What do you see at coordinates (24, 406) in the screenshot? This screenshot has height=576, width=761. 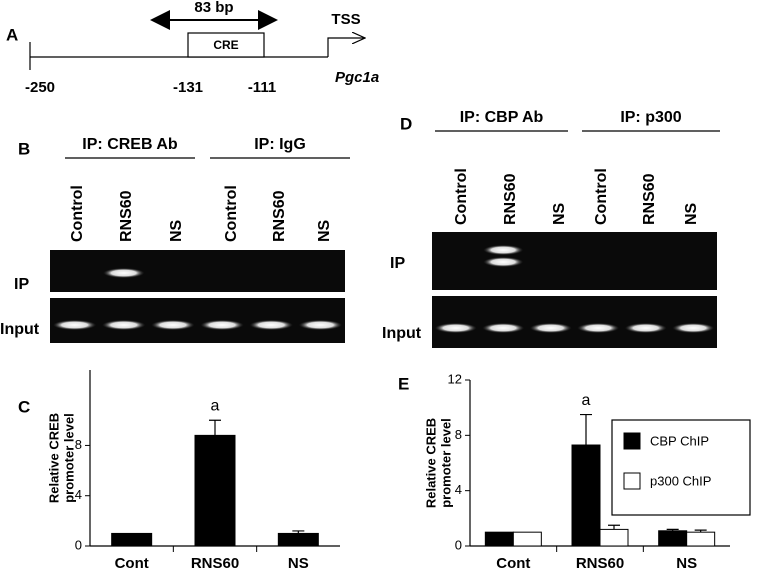 I see `panel-label: C` at bounding box center [24, 406].